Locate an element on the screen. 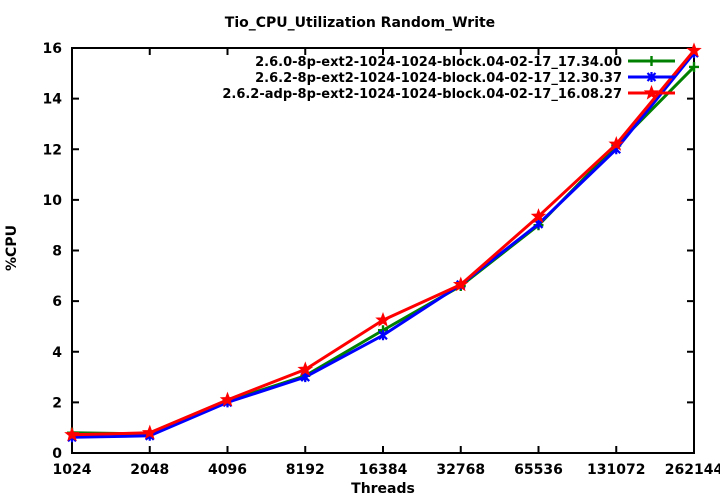  y-tick-label: 10 is located at coordinates (53, 201).